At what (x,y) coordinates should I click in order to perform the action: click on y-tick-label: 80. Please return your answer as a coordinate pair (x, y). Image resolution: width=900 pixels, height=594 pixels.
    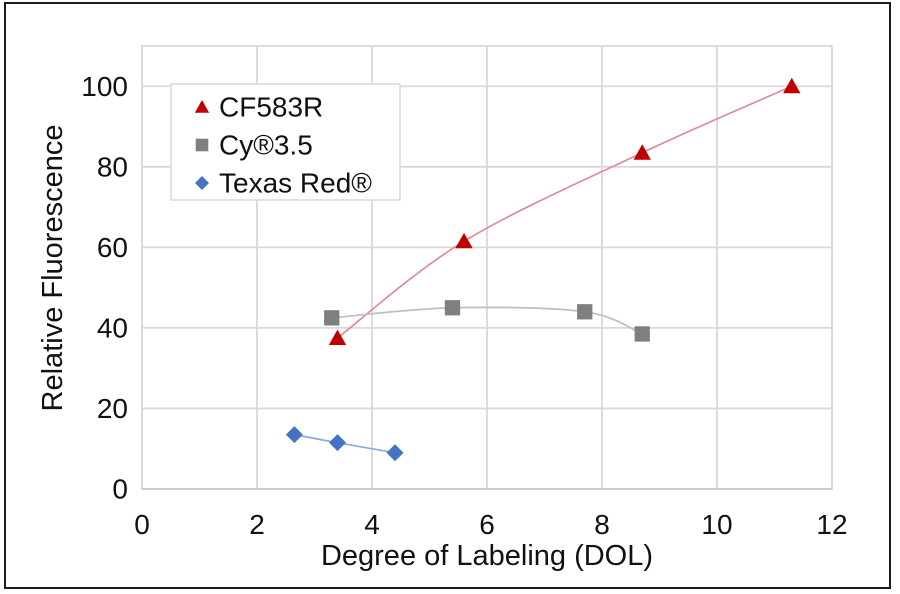
    Looking at the image, I should click on (112, 166).